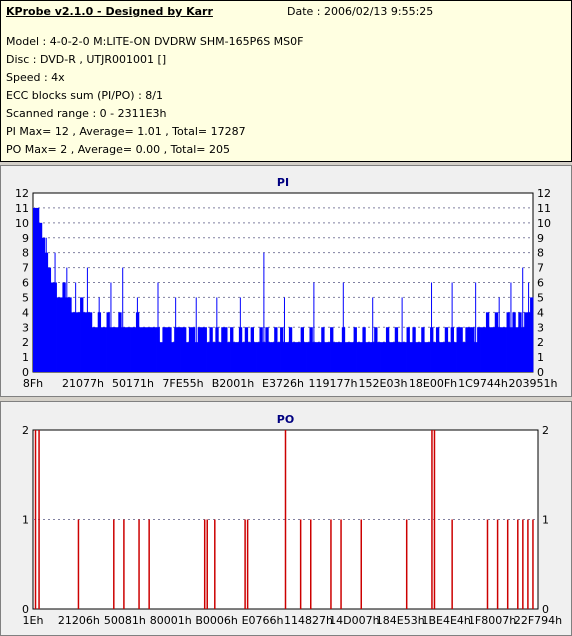 Image resolution: width=572 pixels, height=636 pixels. Describe the element at coordinates (33, 383) in the screenshot. I see `x-tick: 8Fh` at that location.